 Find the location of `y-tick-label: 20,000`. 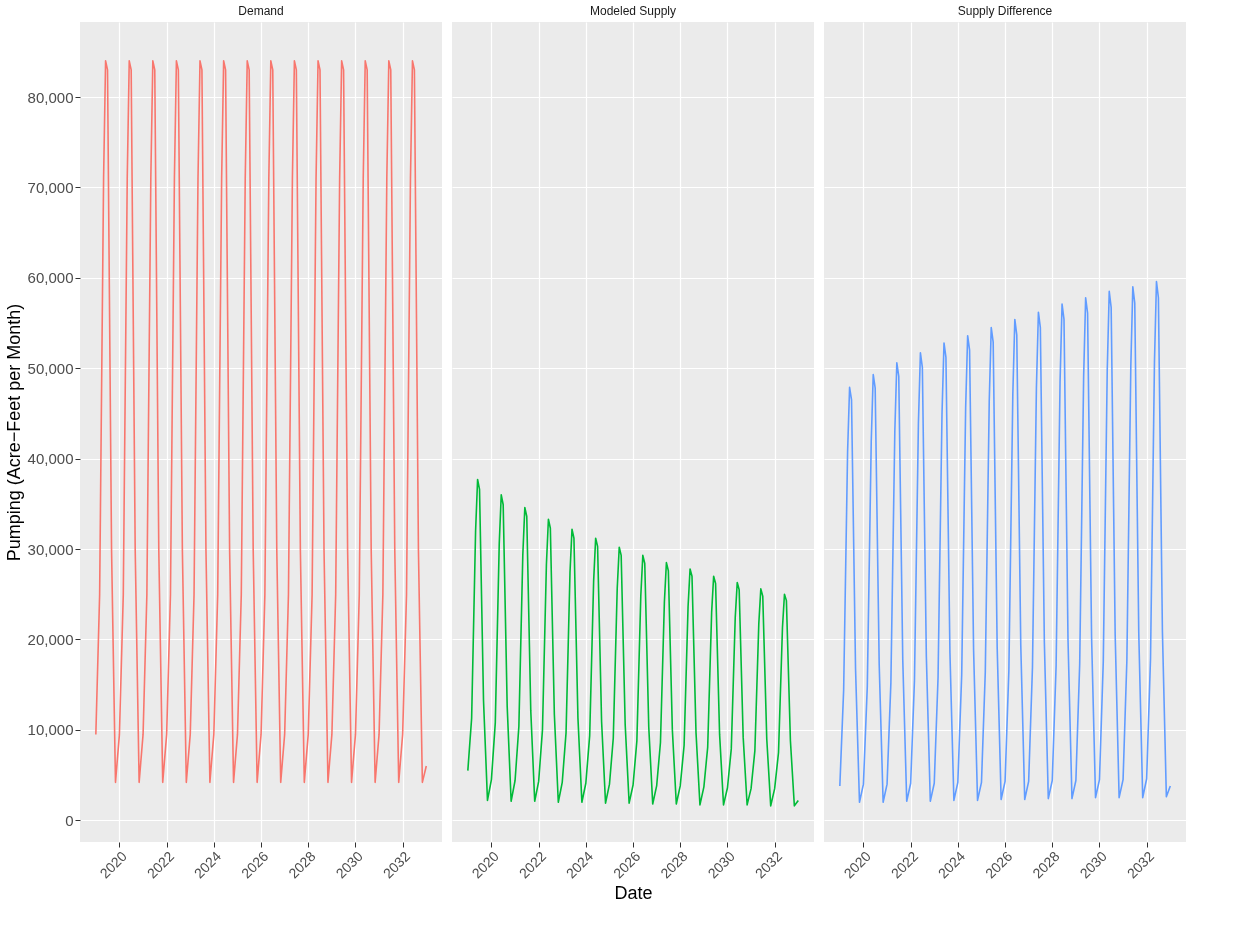

y-tick-label: 20,000 is located at coordinates (50, 639).